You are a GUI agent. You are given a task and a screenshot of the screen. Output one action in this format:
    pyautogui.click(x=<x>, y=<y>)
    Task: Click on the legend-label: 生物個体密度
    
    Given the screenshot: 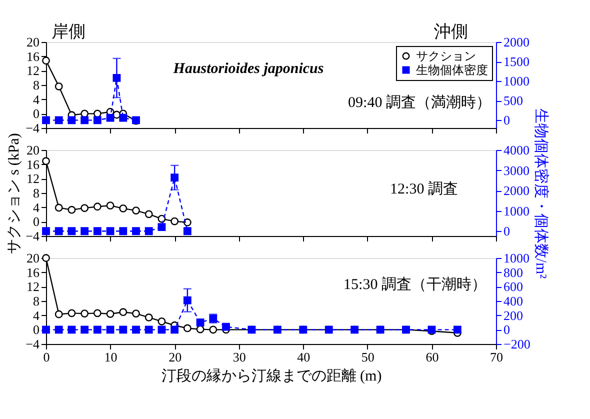 What is the action you would take?
    pyautogui.click(x=452, y=70)
    